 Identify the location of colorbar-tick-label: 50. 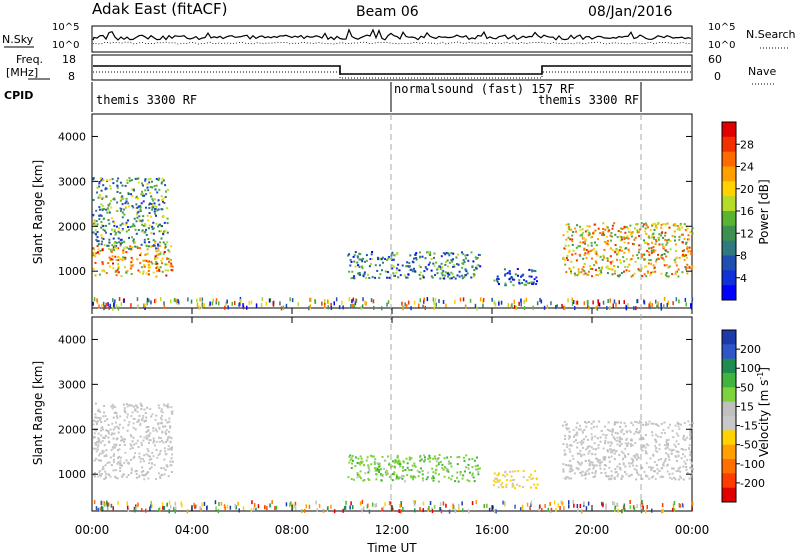
(747, 387).